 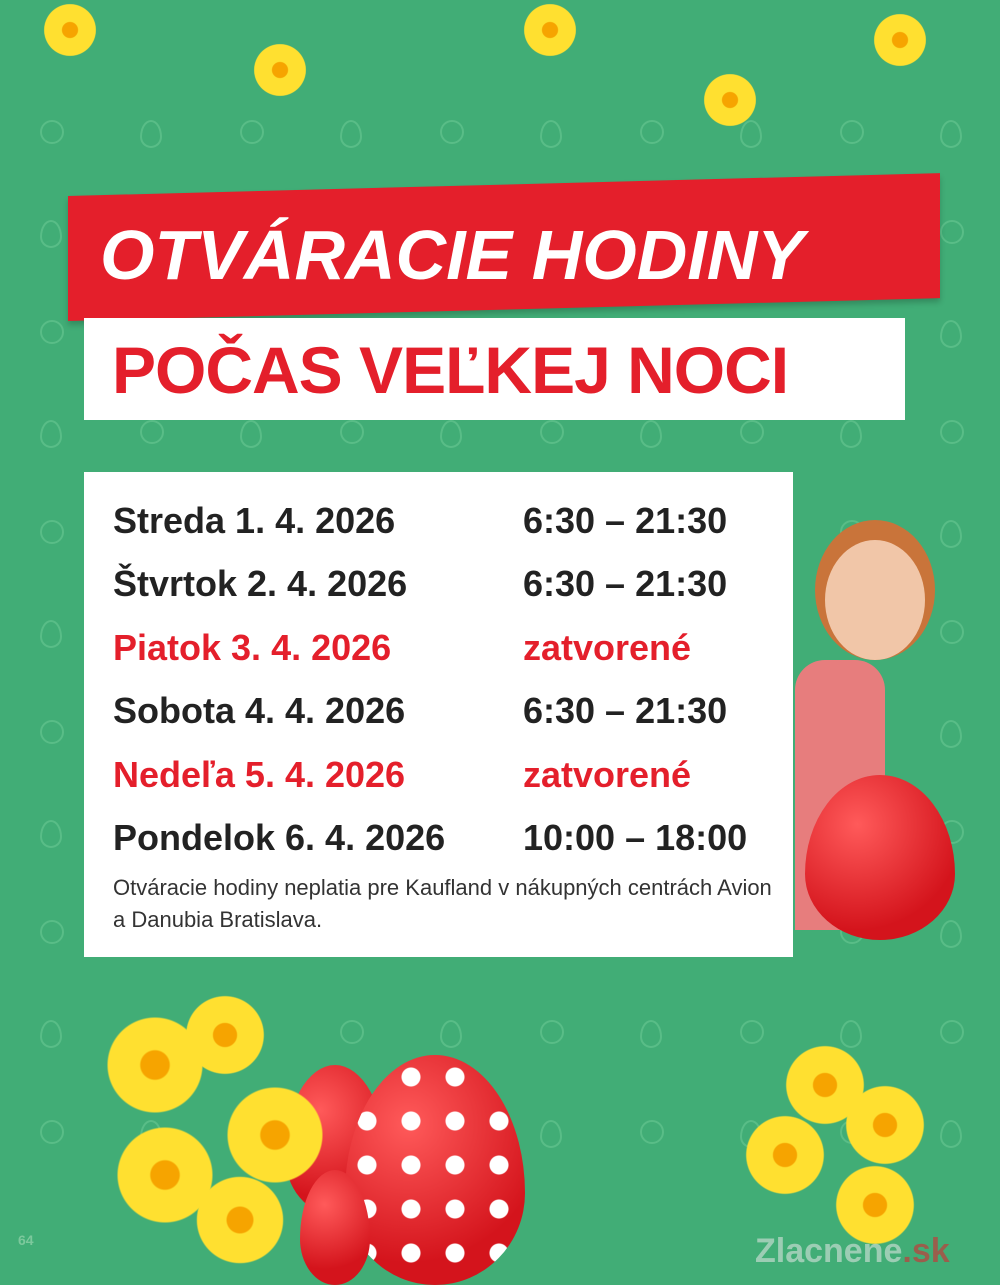 I want to click on schedule-row: Nedeľa 5. 4. 2026 zatvorené, so click(x=443, y=776).